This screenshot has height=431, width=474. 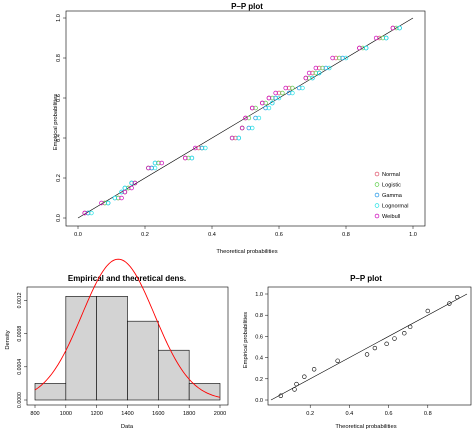 I want to click on bottom-pp-y-tick-label: 0.8, so click(x=259, y=316).